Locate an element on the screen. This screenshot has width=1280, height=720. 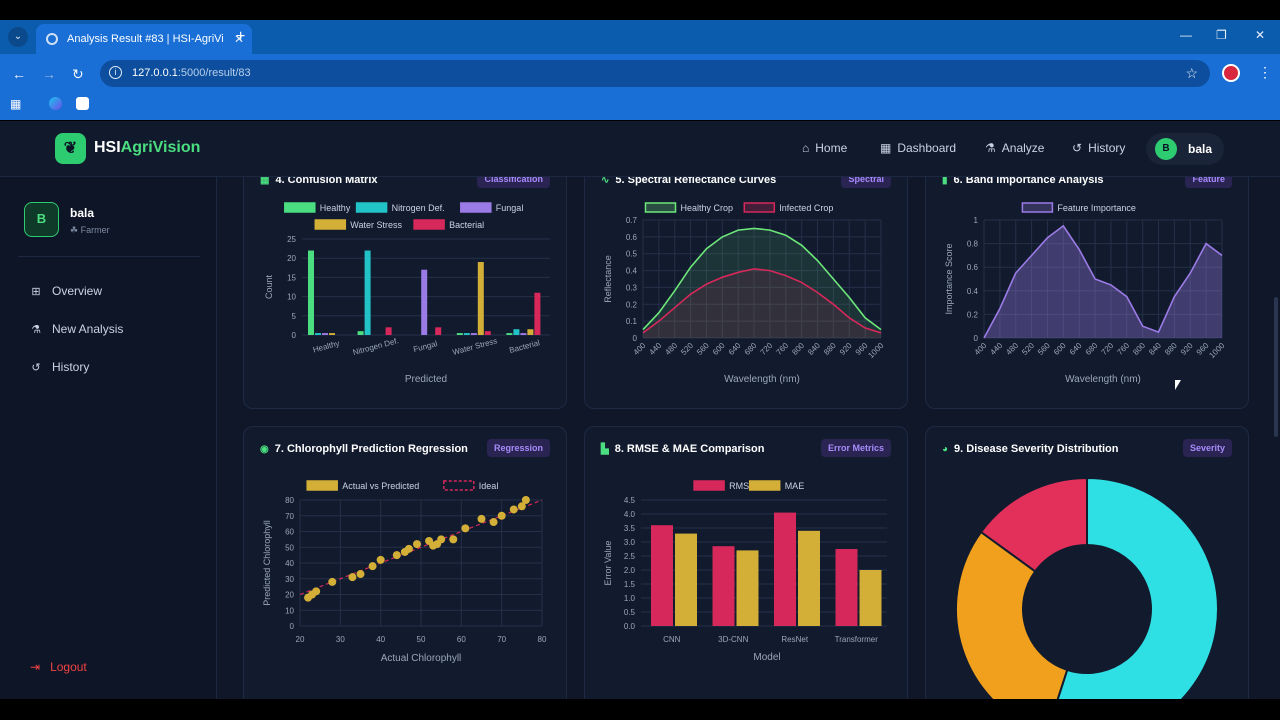
nav-history: ↺ History is located at coordinates (1098, 148).